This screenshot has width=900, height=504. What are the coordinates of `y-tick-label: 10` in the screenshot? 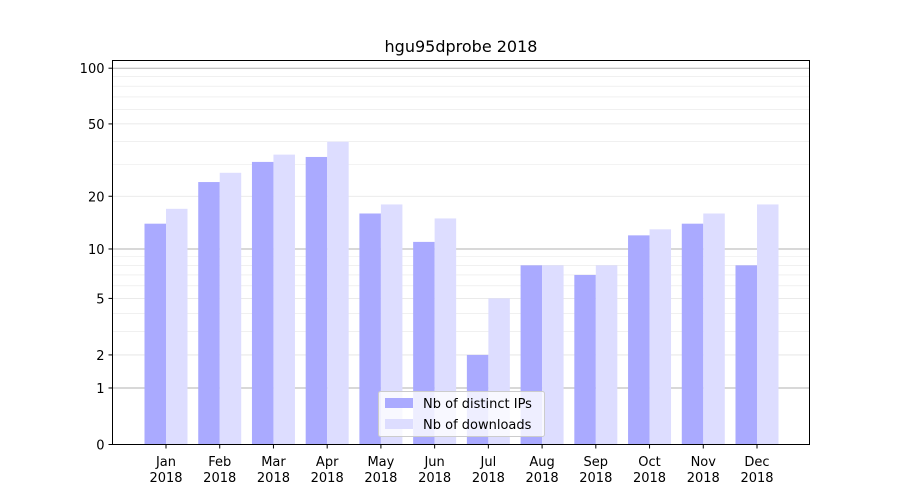 It's located at (96, 250).